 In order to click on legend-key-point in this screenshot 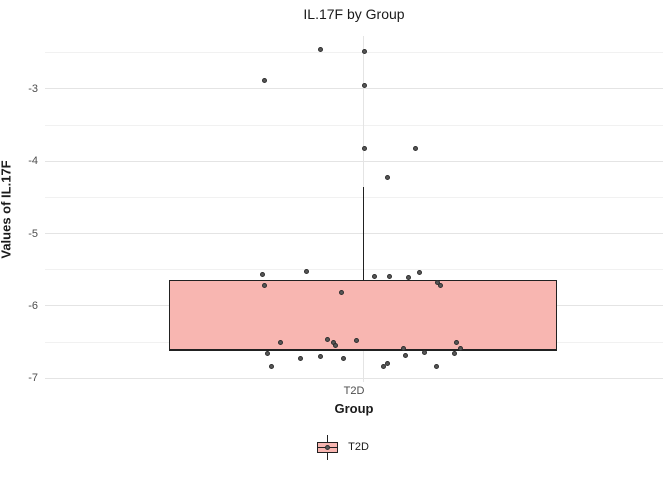, I will do `click(328, 447)`.